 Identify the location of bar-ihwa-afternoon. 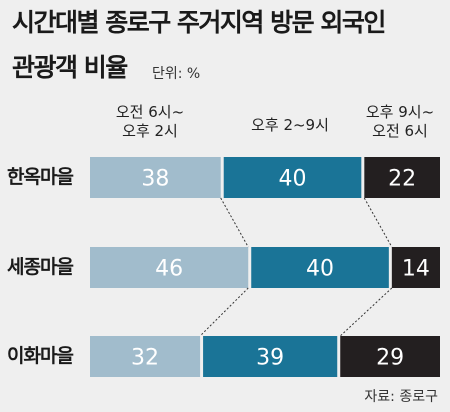
(270, 356).